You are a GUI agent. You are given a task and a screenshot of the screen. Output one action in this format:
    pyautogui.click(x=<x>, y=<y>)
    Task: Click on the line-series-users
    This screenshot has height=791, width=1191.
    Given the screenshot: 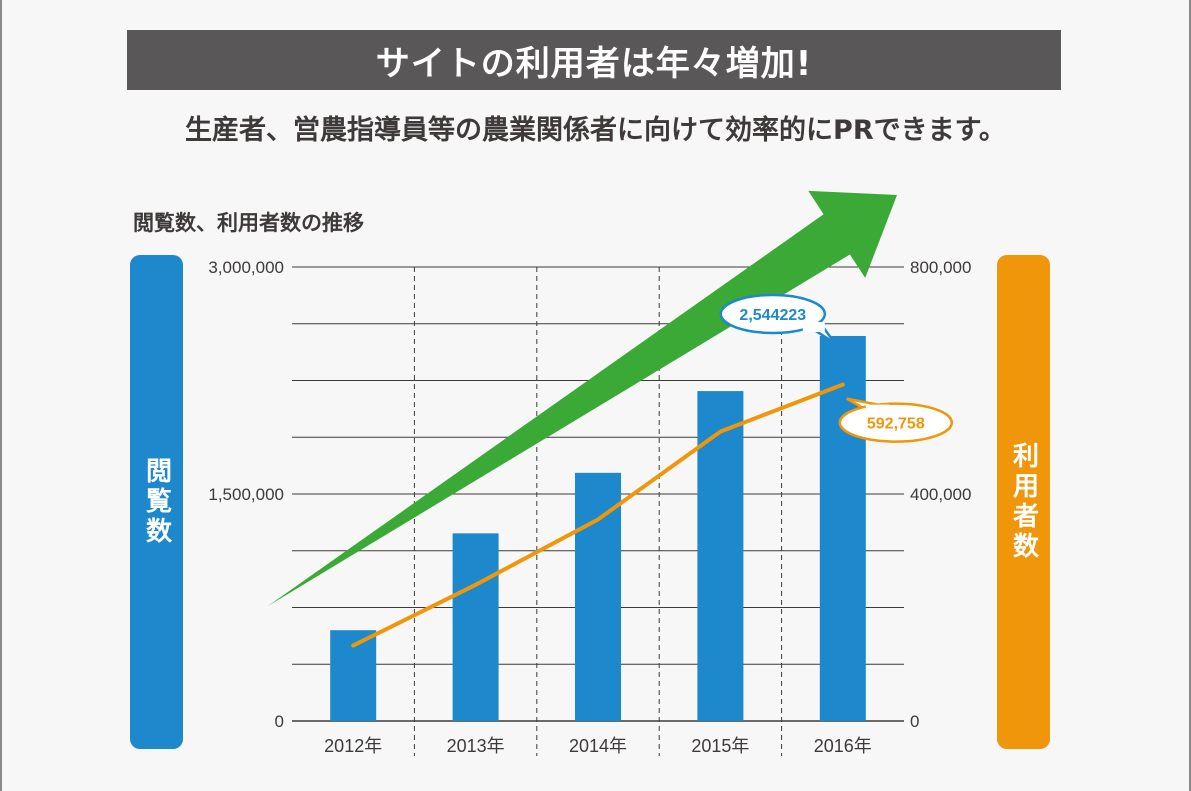 What is the action you would take?
    pyautogui.click(x=598, y=515)
    